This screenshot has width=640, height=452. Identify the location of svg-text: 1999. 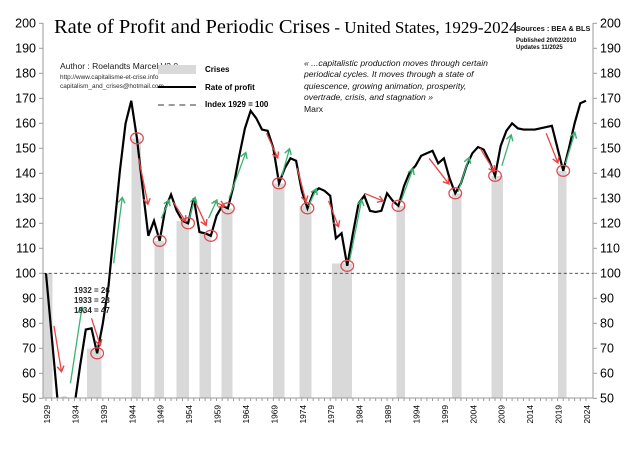
(445, 414).